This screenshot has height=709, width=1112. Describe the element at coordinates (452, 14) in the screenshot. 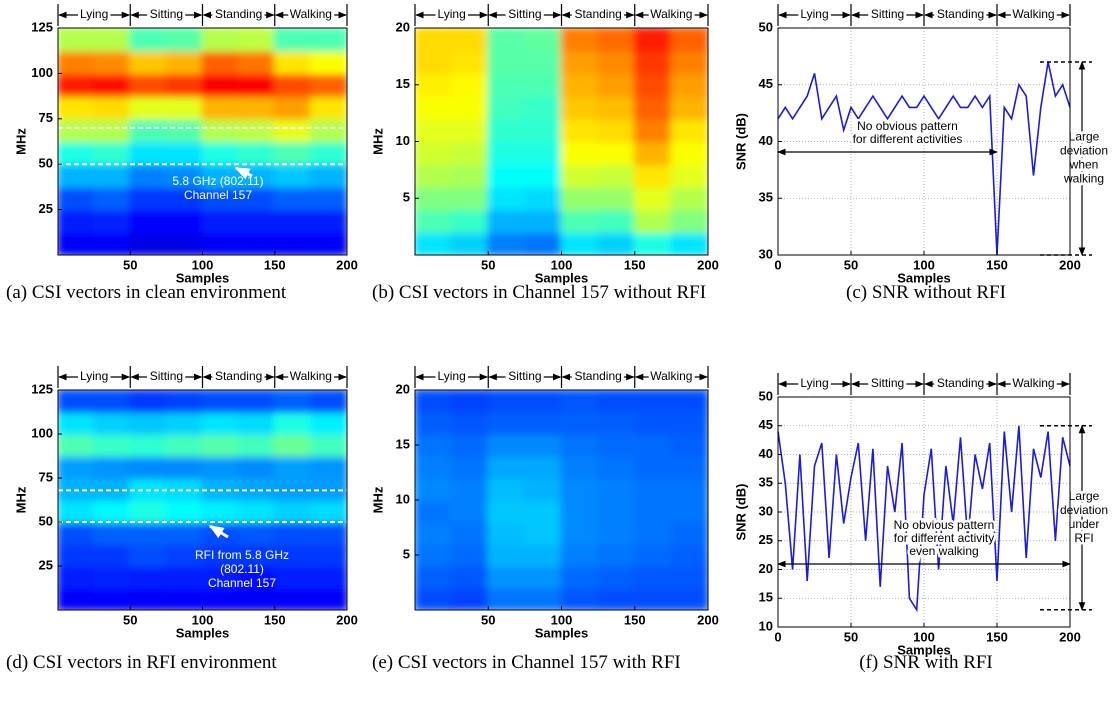

I see `activity-label: Lying` at that location.